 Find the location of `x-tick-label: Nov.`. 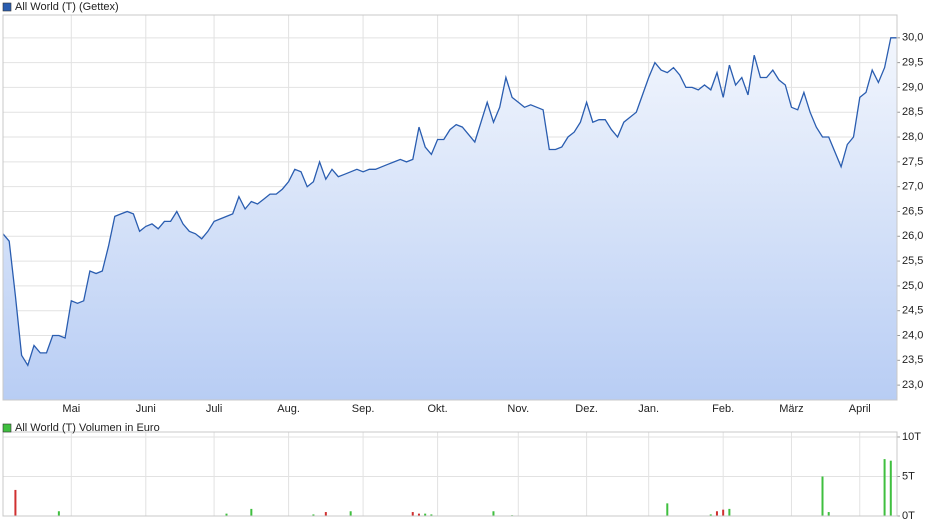

x-tick-label: Nov. is located at coordinates (518, 409).